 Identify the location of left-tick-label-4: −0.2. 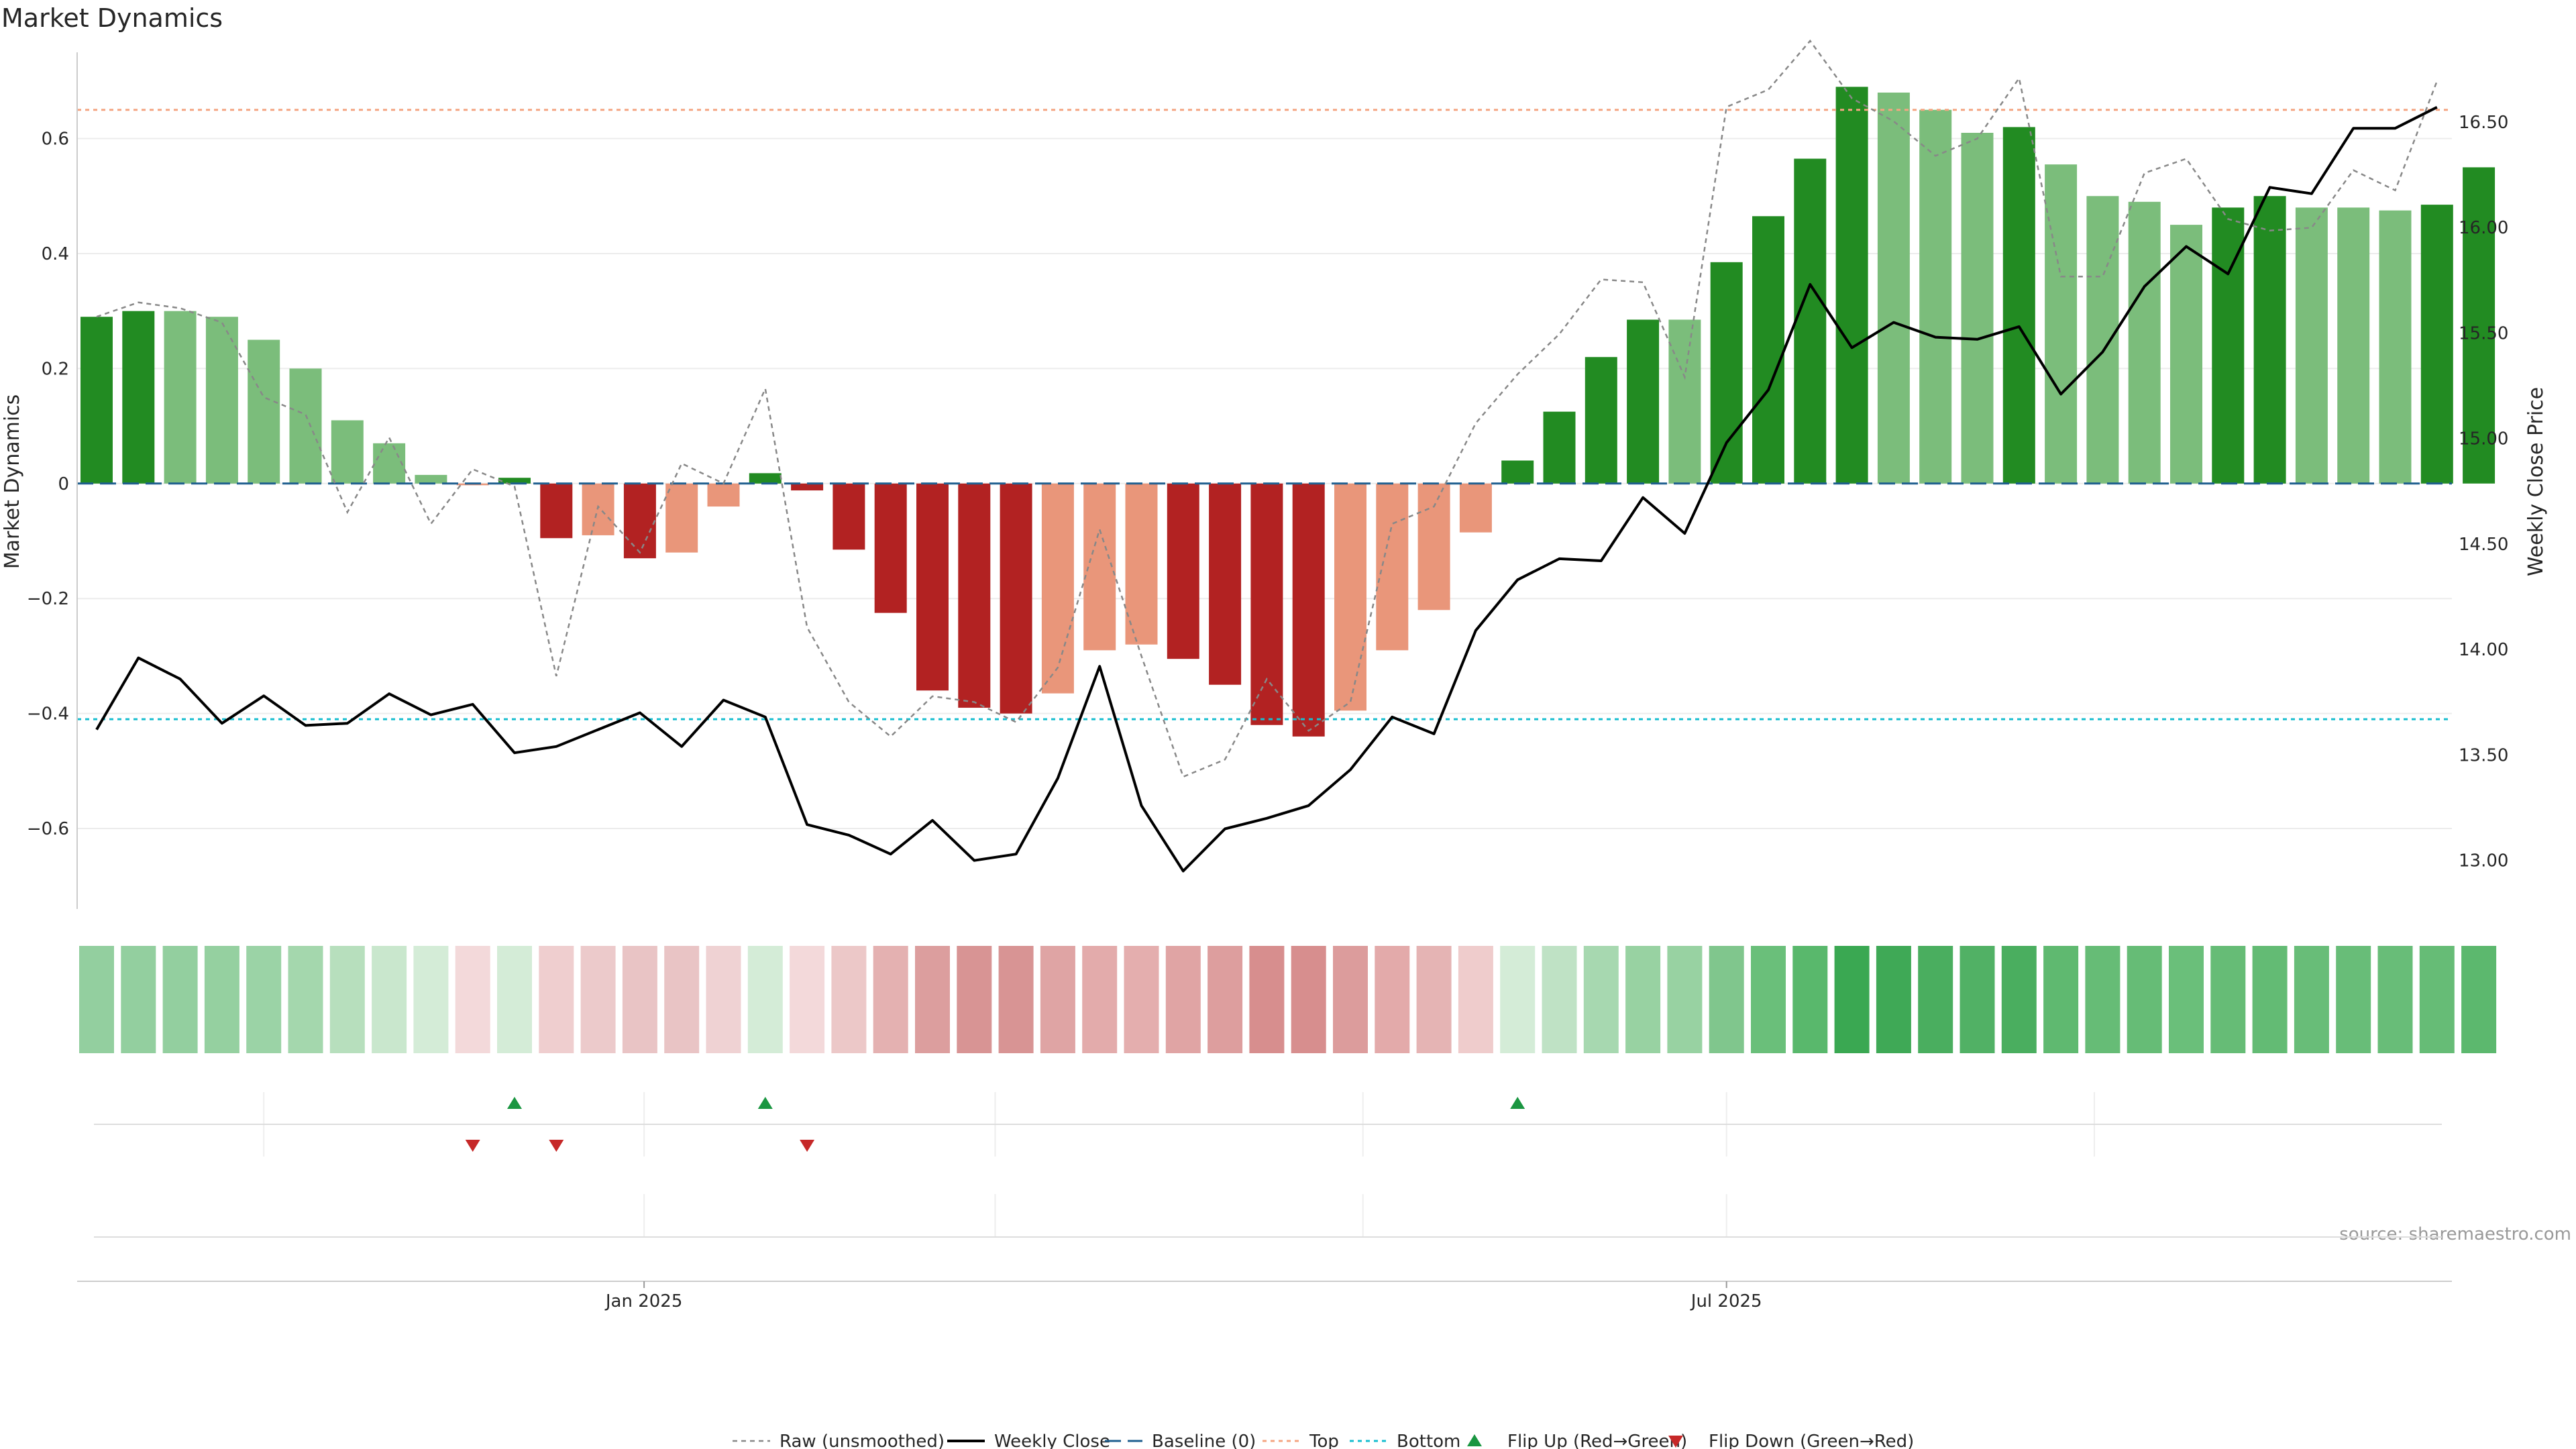
(48, 599).